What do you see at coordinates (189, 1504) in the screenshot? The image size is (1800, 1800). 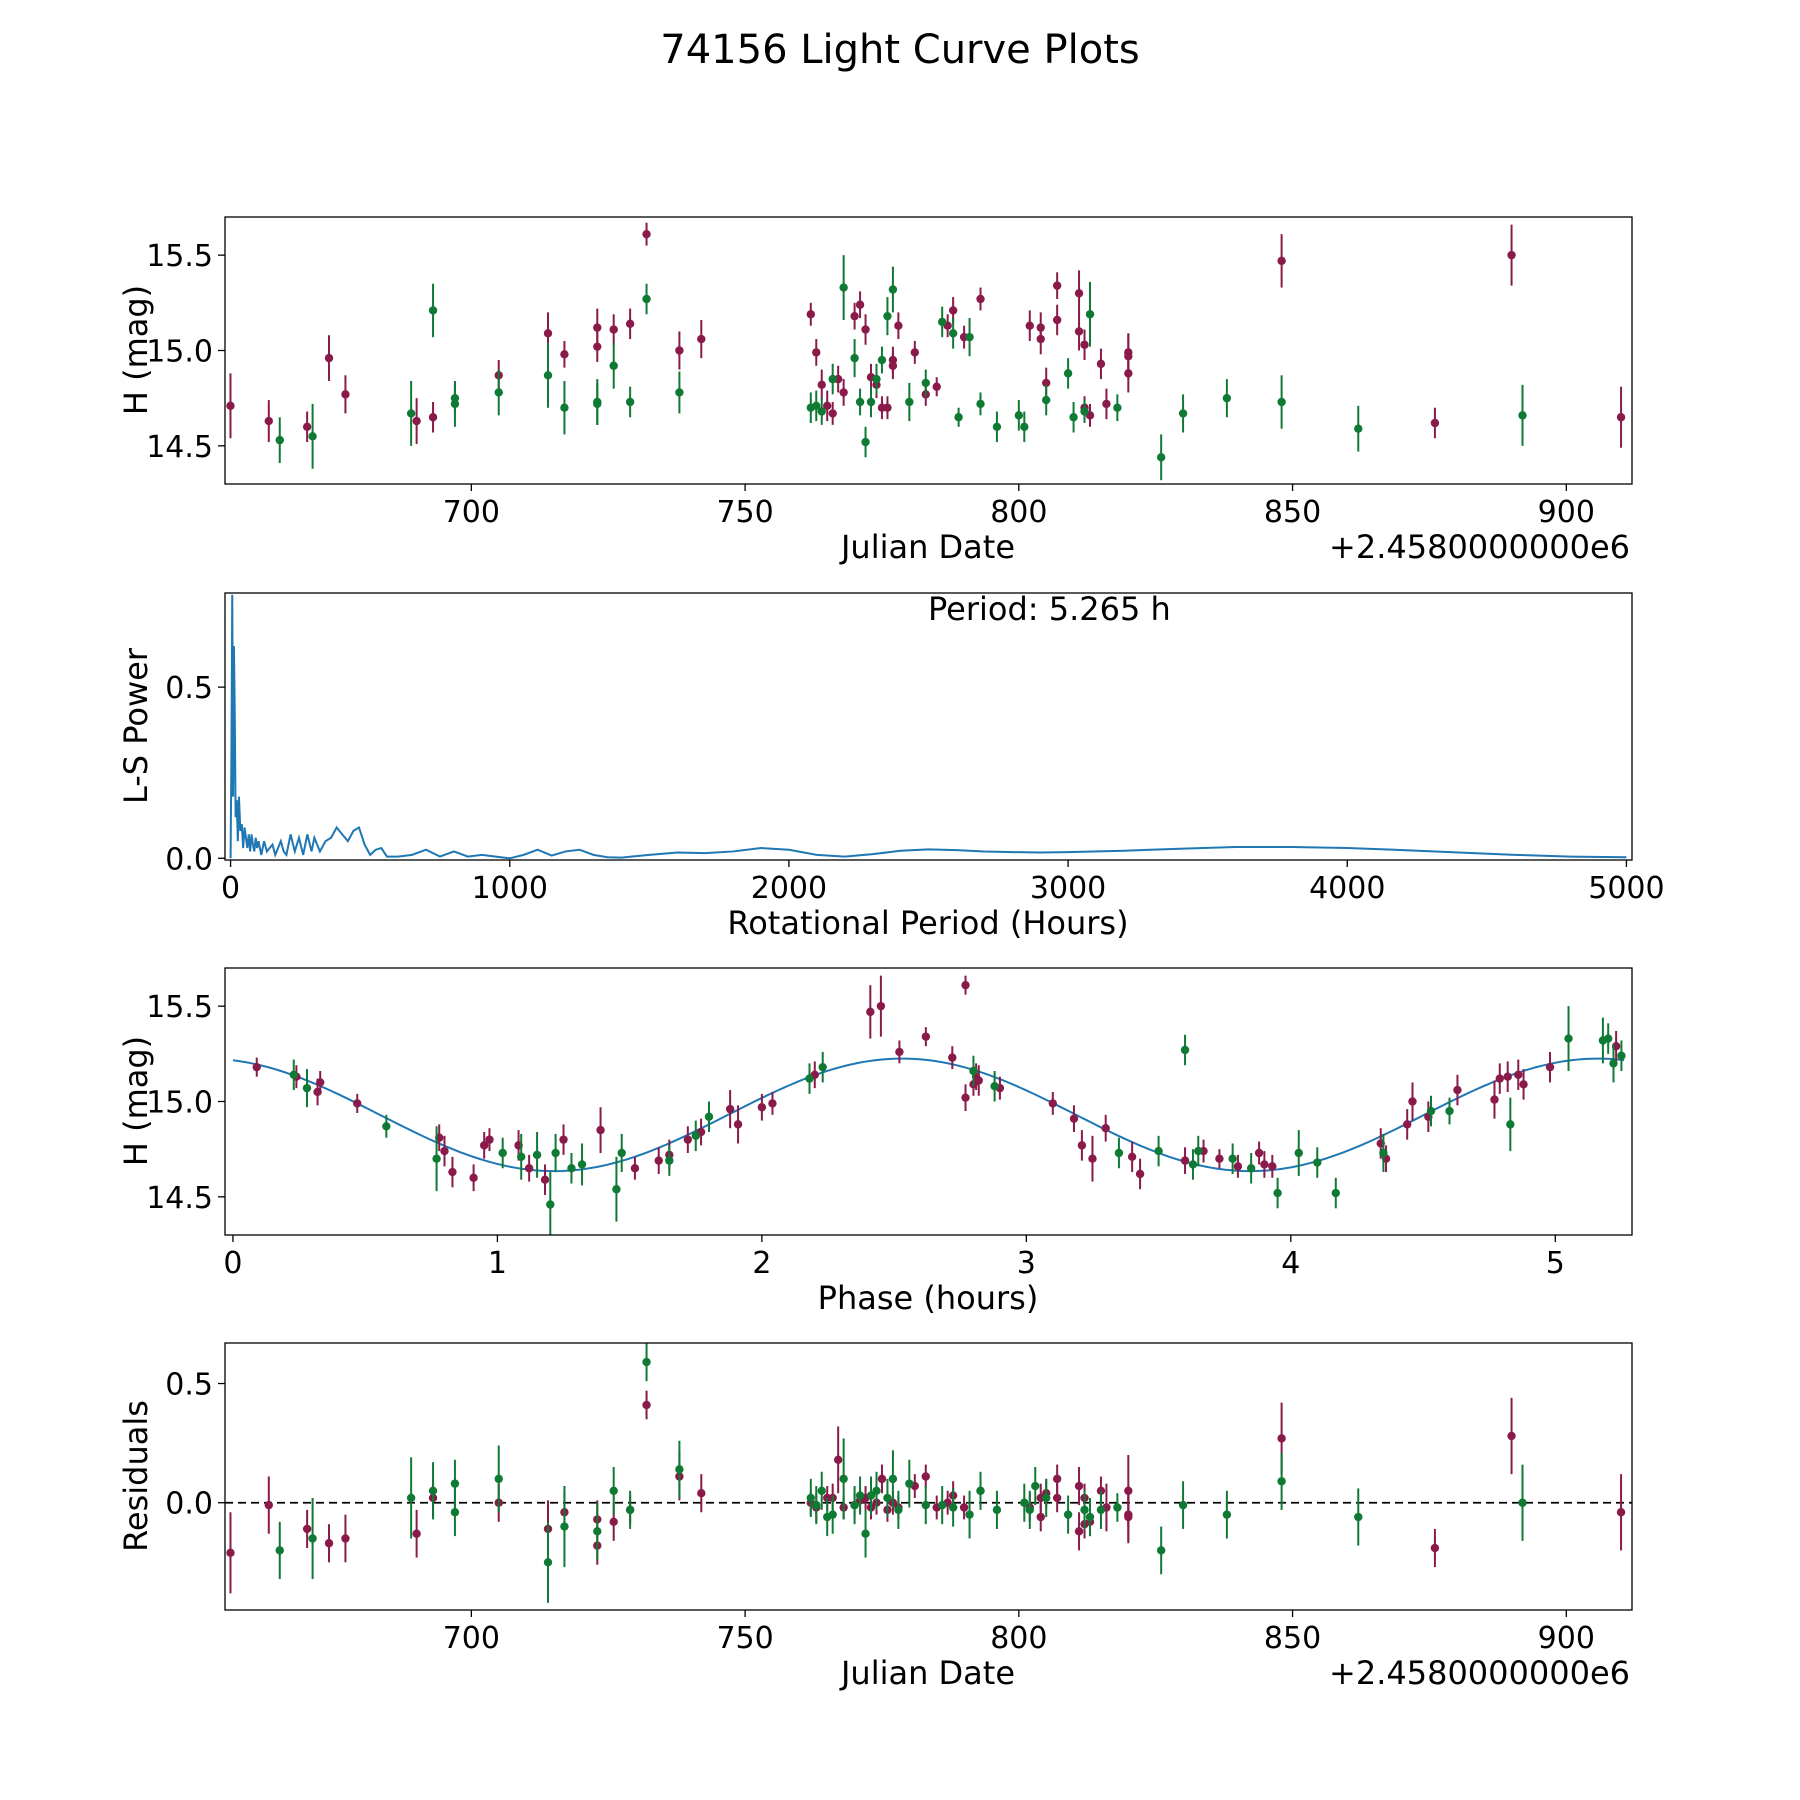 I see `y-tick-label: 0.0` at bounding box center [189, 1504].